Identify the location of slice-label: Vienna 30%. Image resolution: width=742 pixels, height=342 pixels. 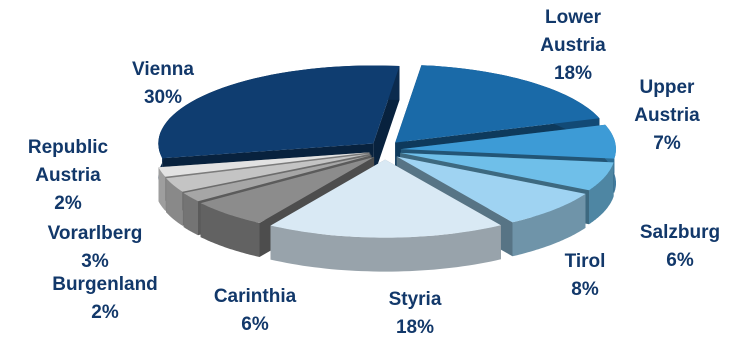
(163, 84).